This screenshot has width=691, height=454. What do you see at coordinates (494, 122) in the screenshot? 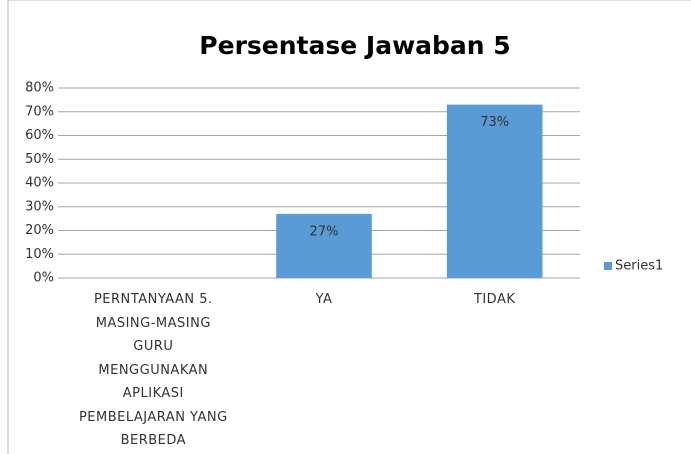
I see `data-label: 73%` at bounding box center [494, 122].